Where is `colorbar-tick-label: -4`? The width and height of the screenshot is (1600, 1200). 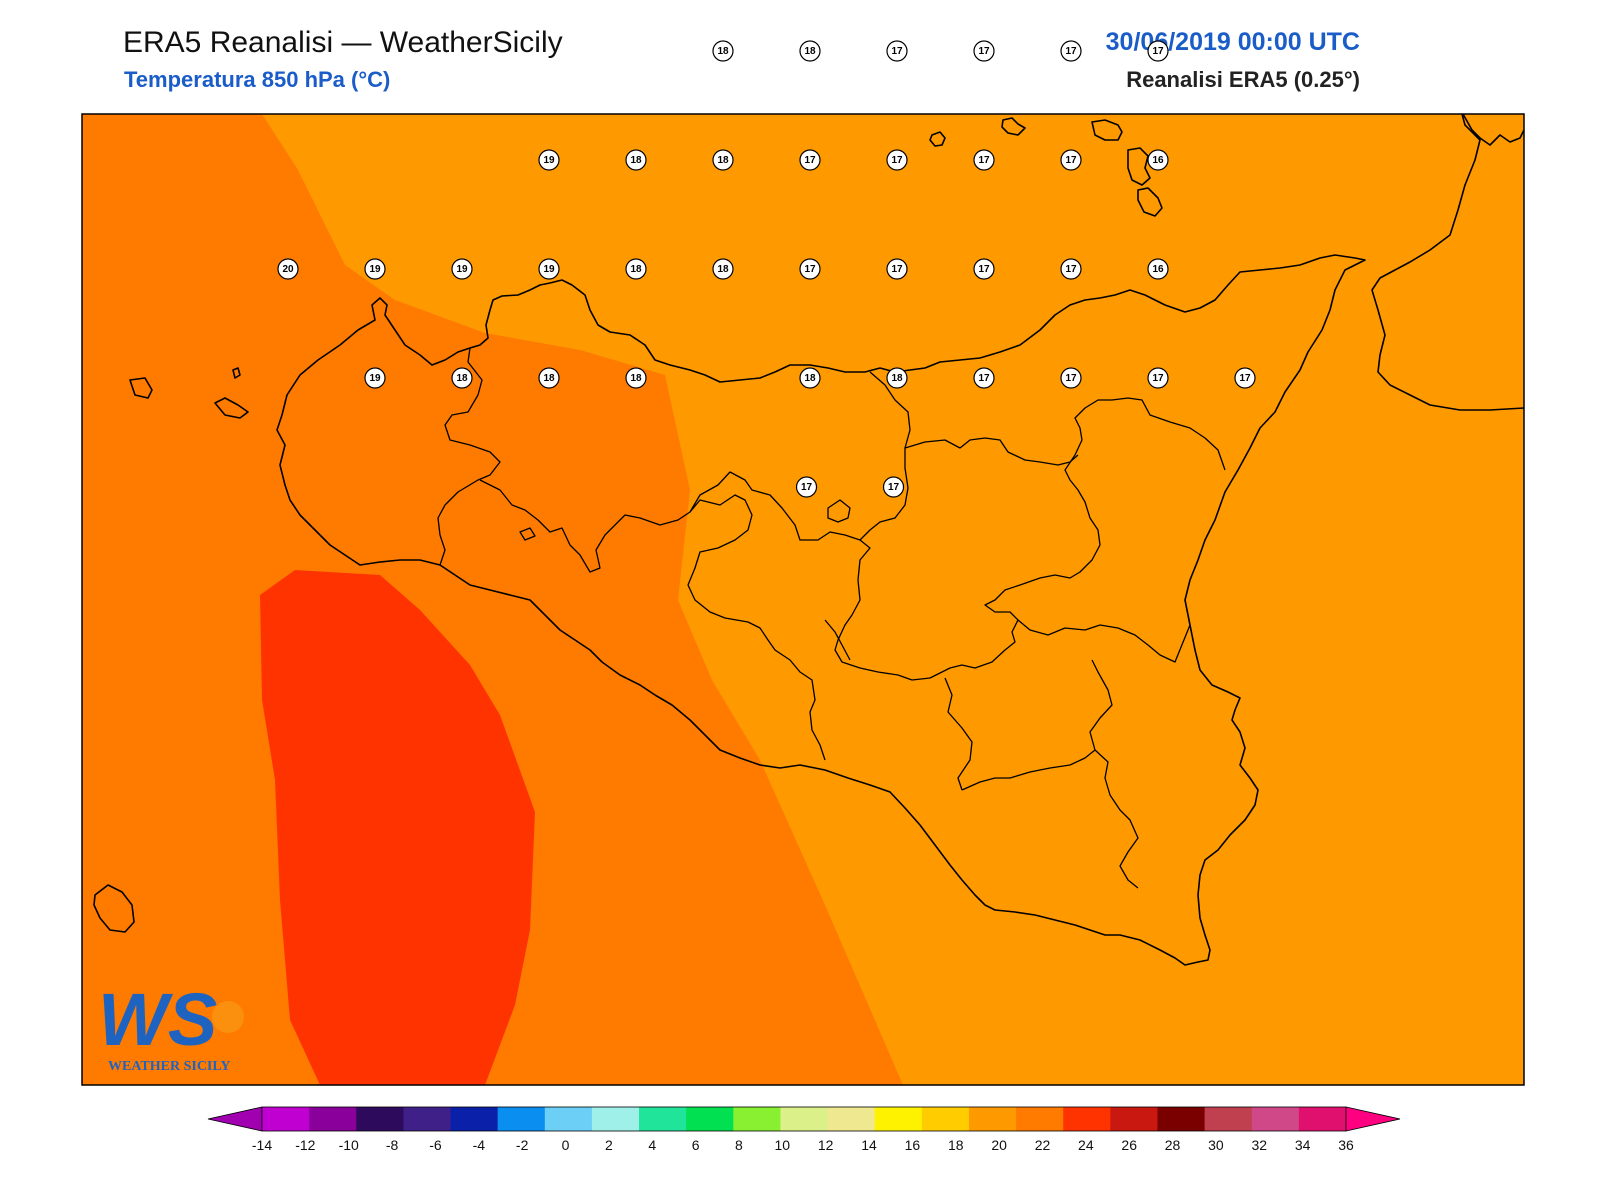 colorbar-tick-label: -4 is located at coordinates (479, 1145).